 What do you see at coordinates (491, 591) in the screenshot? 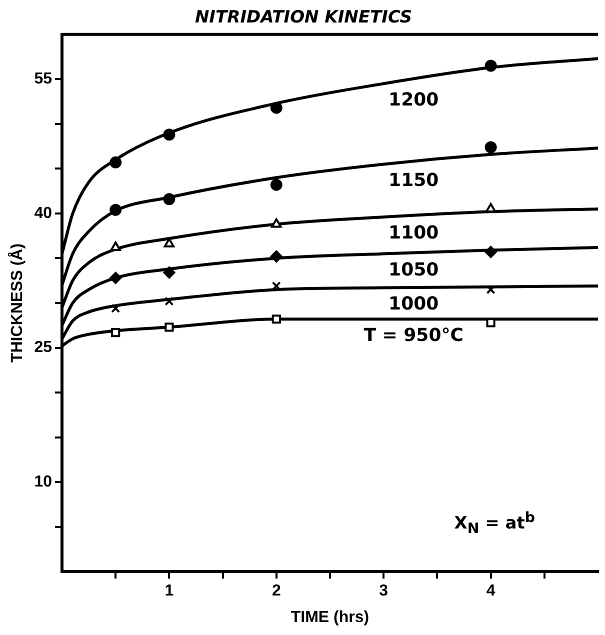
I see `x-tick-label: 4` at bounding box center [491, 591].